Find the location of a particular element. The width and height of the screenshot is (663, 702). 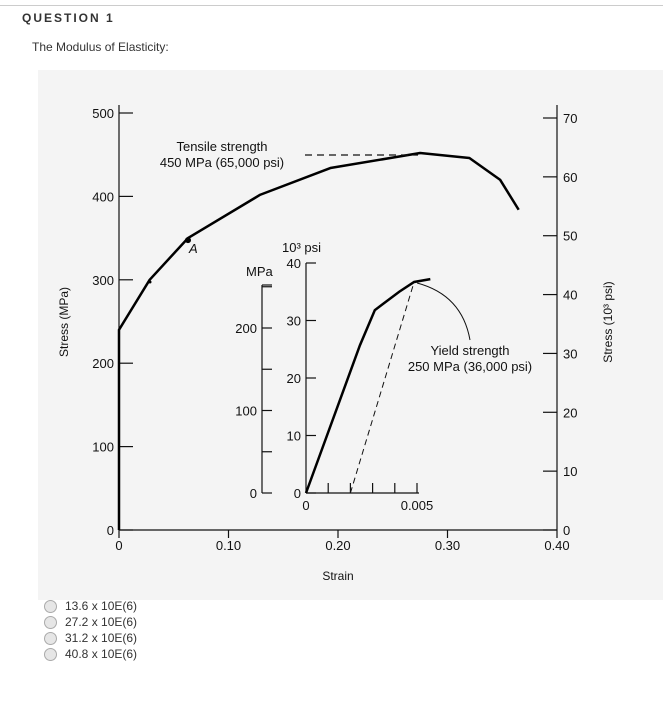

question-title: QUESTION 1 is located at coordinates (68, 18).